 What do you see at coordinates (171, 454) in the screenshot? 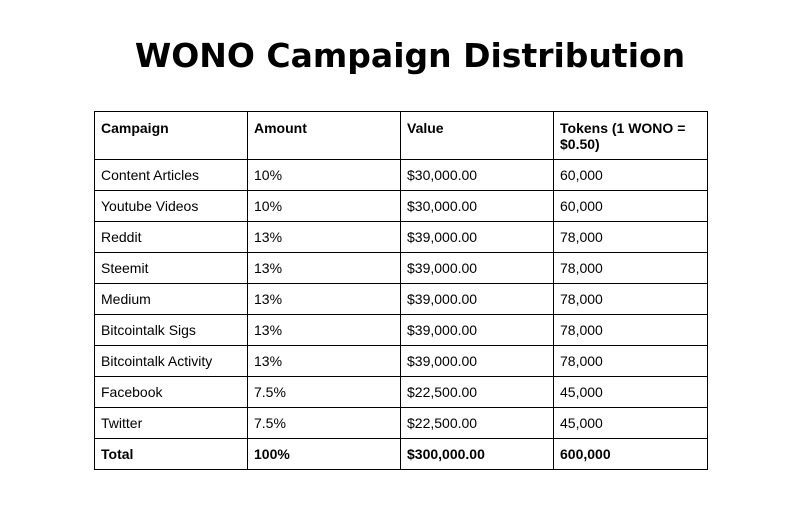
I see `total-label: Total` at bounding box center [171, 454].